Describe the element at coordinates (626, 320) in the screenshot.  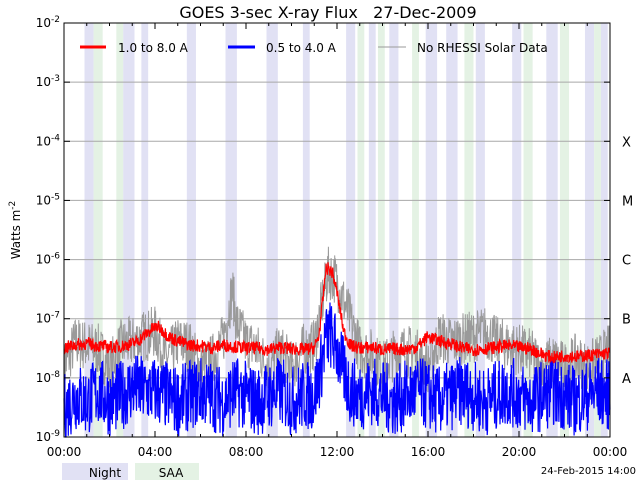
I see `flare-class-label: B` at that location.